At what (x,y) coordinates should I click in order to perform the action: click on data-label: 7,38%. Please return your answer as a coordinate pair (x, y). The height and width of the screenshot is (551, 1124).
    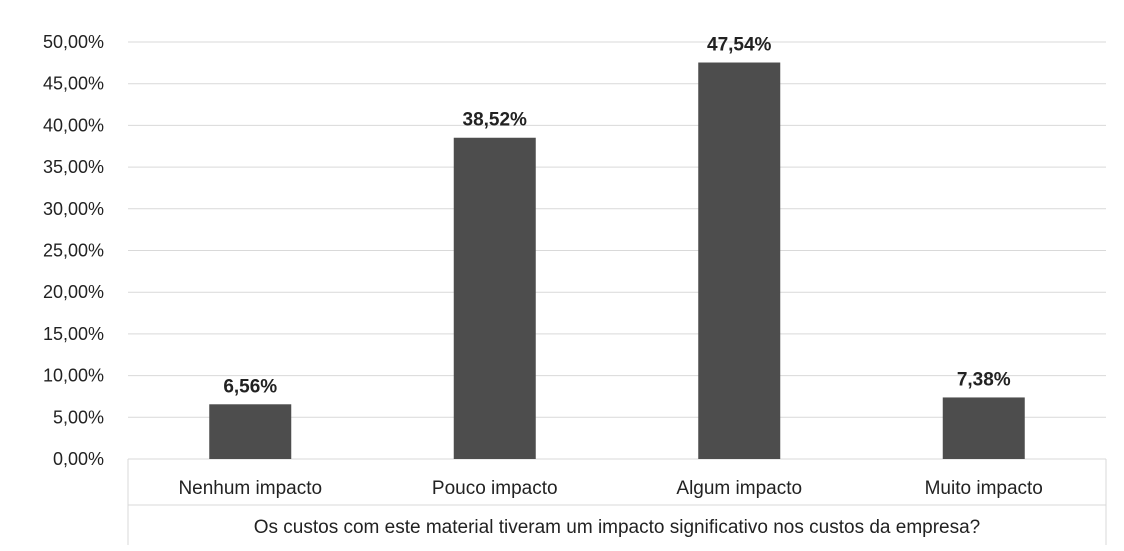
    Looking at the image, I should click on (984, 379).